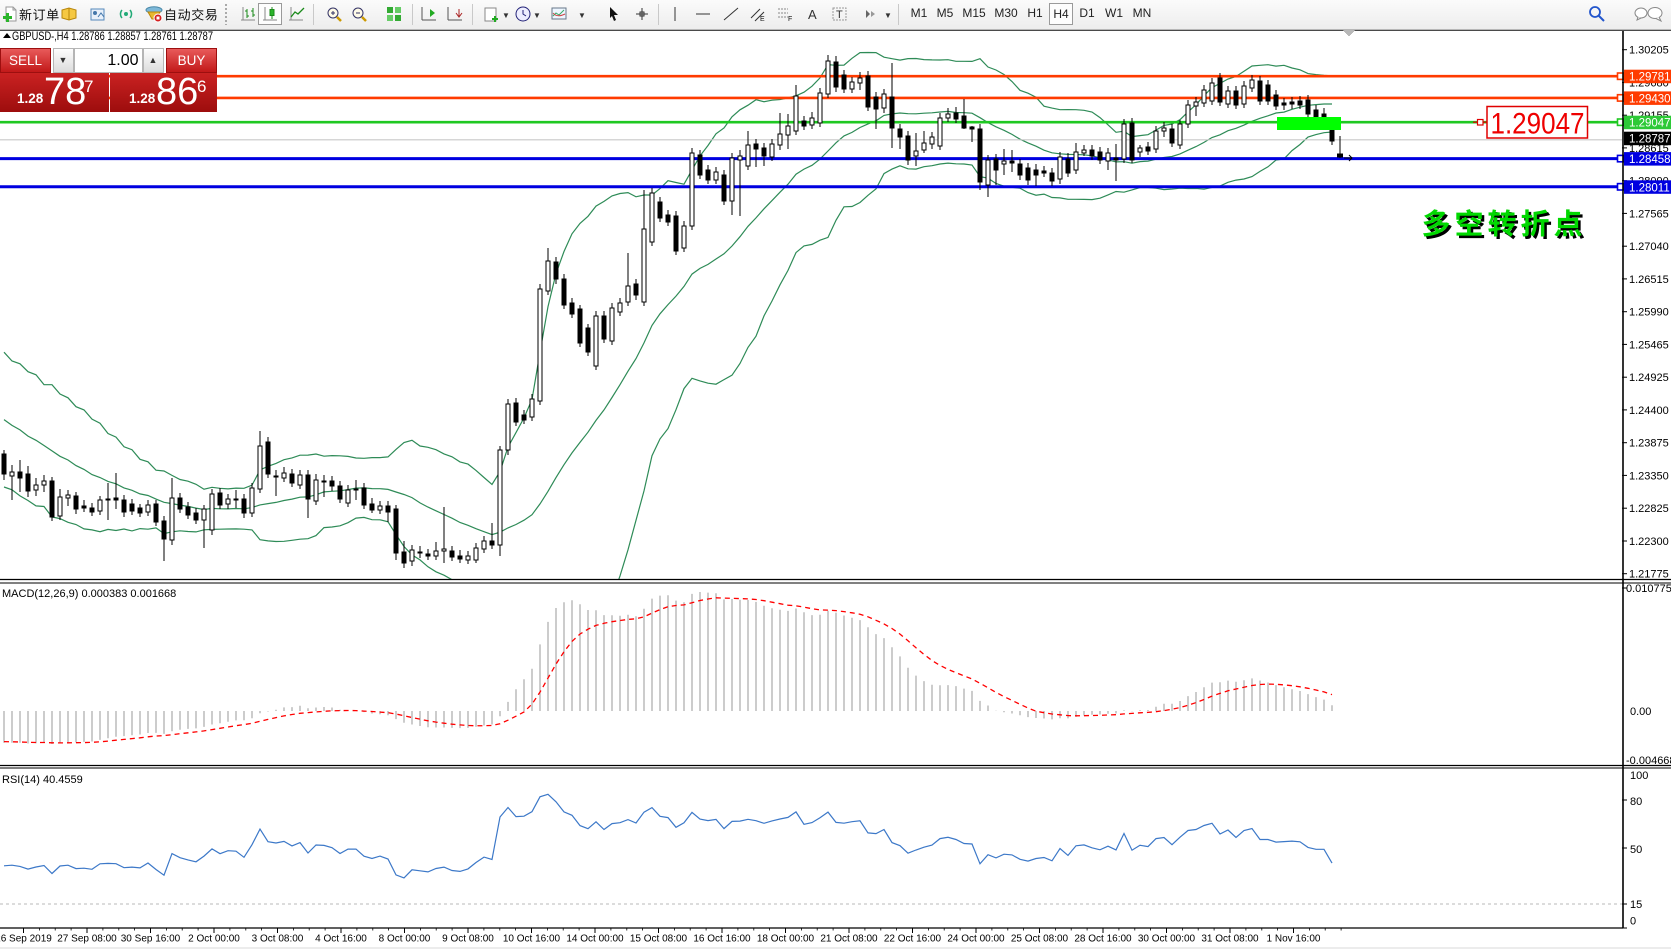  Describe the element at coordinates (1649, 509) in the screenshot. I see `svg-text: 1.22825` at that location.